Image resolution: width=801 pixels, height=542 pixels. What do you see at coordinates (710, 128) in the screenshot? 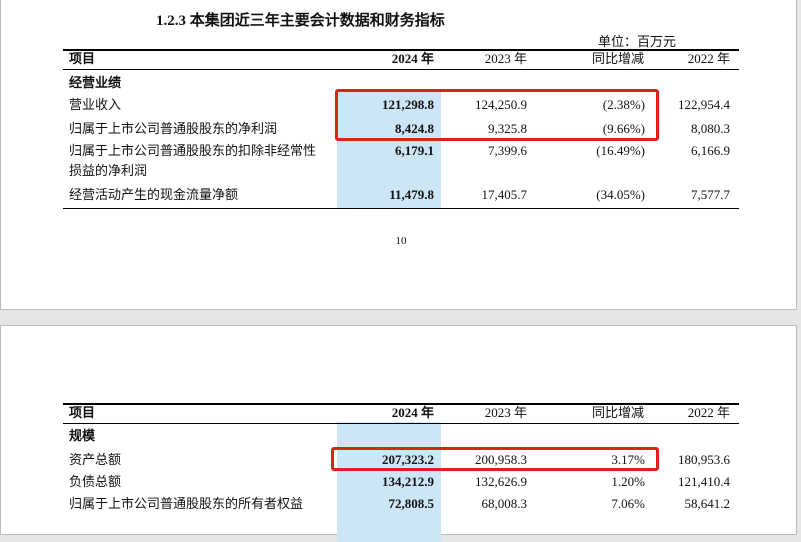
I see `cell-value: 8,080.3` at bounding box center [710, 128].